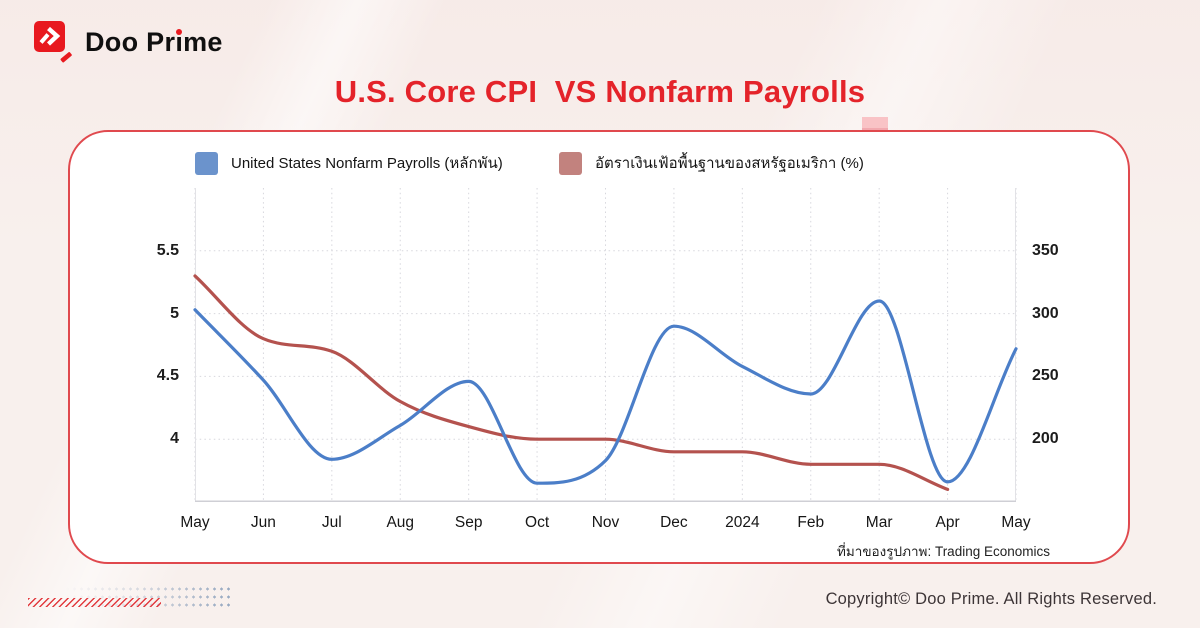  Describe the element at coordinates (367, 163) in the screenshot. I see `legend-label: United States Nonfarm Payrolls (หลักพัน)` at that location.